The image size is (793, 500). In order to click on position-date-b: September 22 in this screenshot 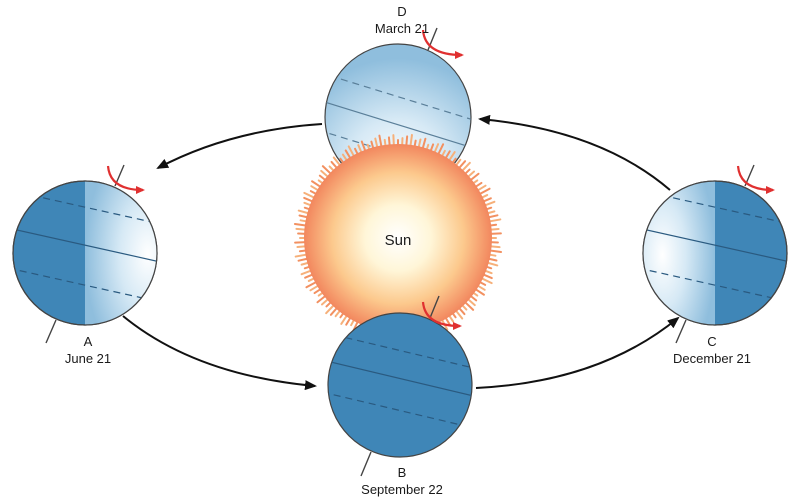, I will do `click(402, 489)`.